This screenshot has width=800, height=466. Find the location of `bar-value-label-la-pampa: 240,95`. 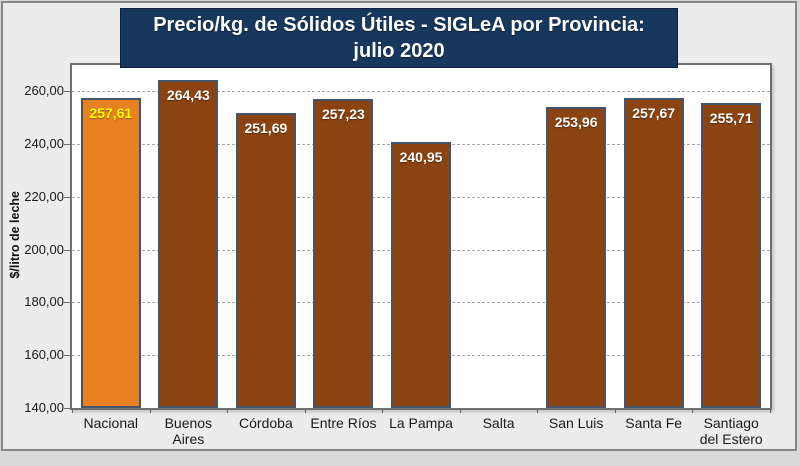

bar-value-label-la-pampa: 240,95 is located at coordinates (421, 156).